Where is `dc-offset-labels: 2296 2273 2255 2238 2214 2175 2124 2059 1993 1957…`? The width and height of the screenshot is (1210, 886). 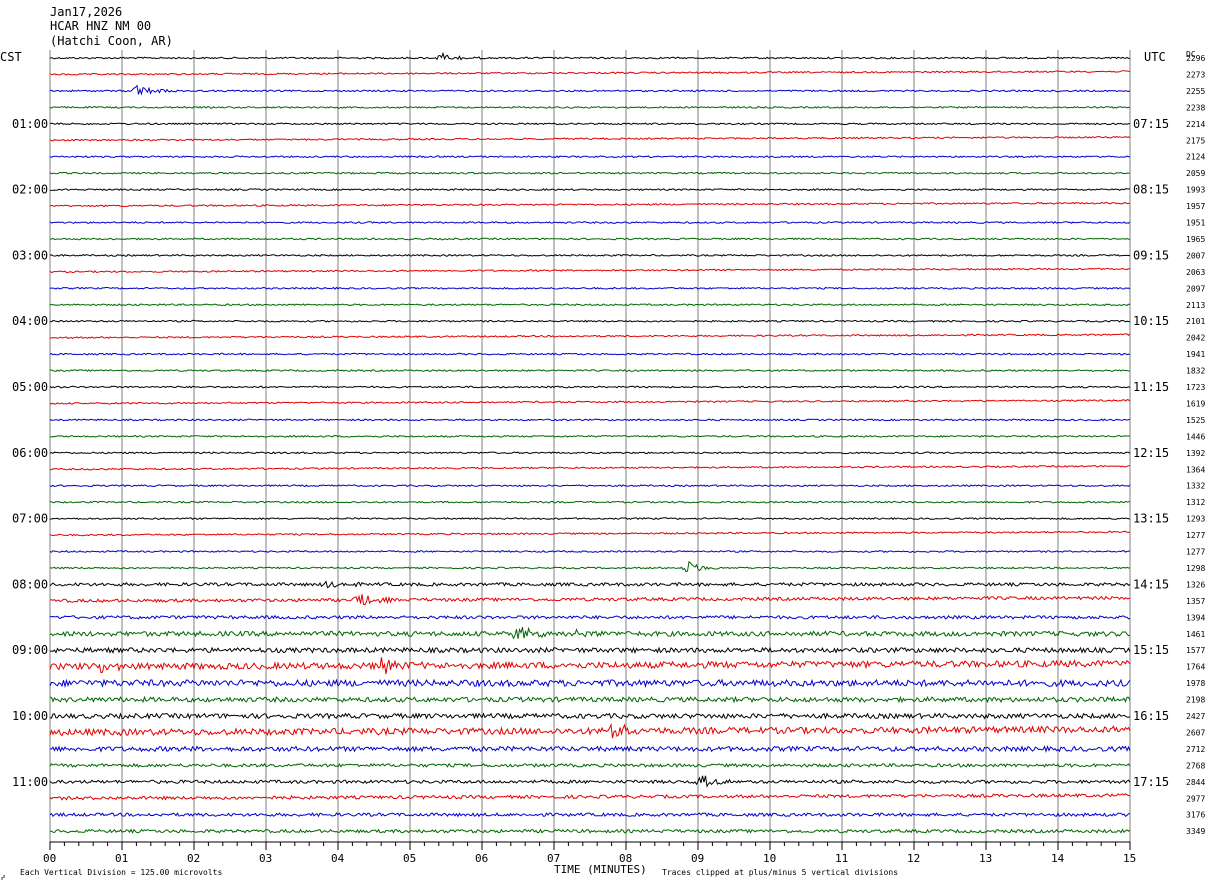
dc-offset-labels: 2296 2273 2255 2238 2214 2175 2124 2059 1993 1957… is located at coordinates (1195, 445).